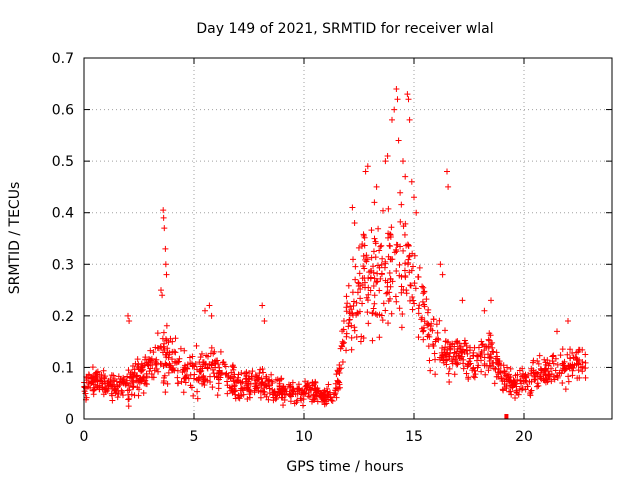 The image size is (640, 480). What do you see at coordinates (63, 111) in the screenshot?
I see `y-tick-label: 0.6` at bounding box center [63, 111].